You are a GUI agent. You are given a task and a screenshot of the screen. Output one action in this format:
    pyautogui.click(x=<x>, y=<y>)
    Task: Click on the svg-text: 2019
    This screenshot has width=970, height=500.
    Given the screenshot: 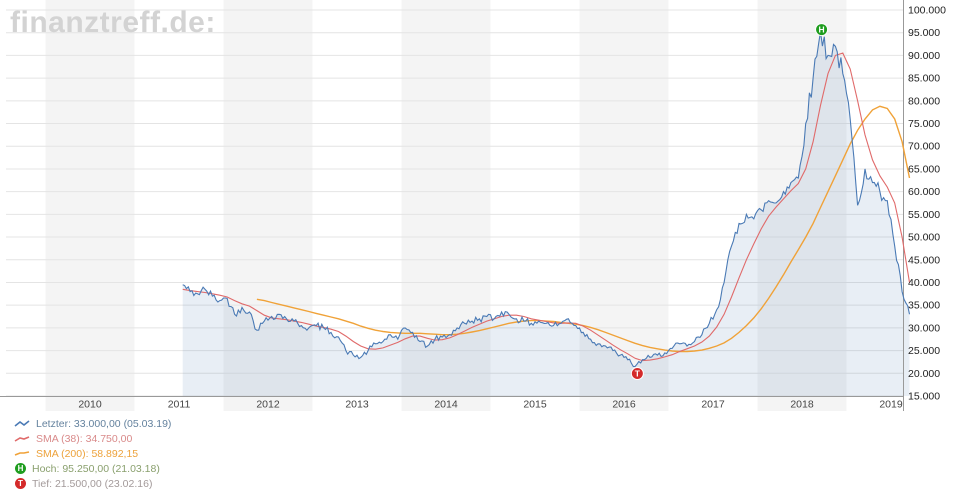 What is the action you would take?
    pyautogui.click(x=891, y=405)
    